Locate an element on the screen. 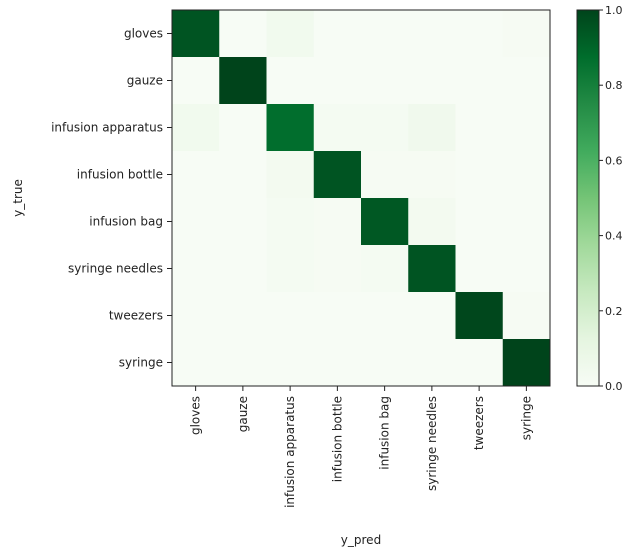 The image size is (623, 550). y-tick-label: infusion bag is located at coordinates (126, 222).